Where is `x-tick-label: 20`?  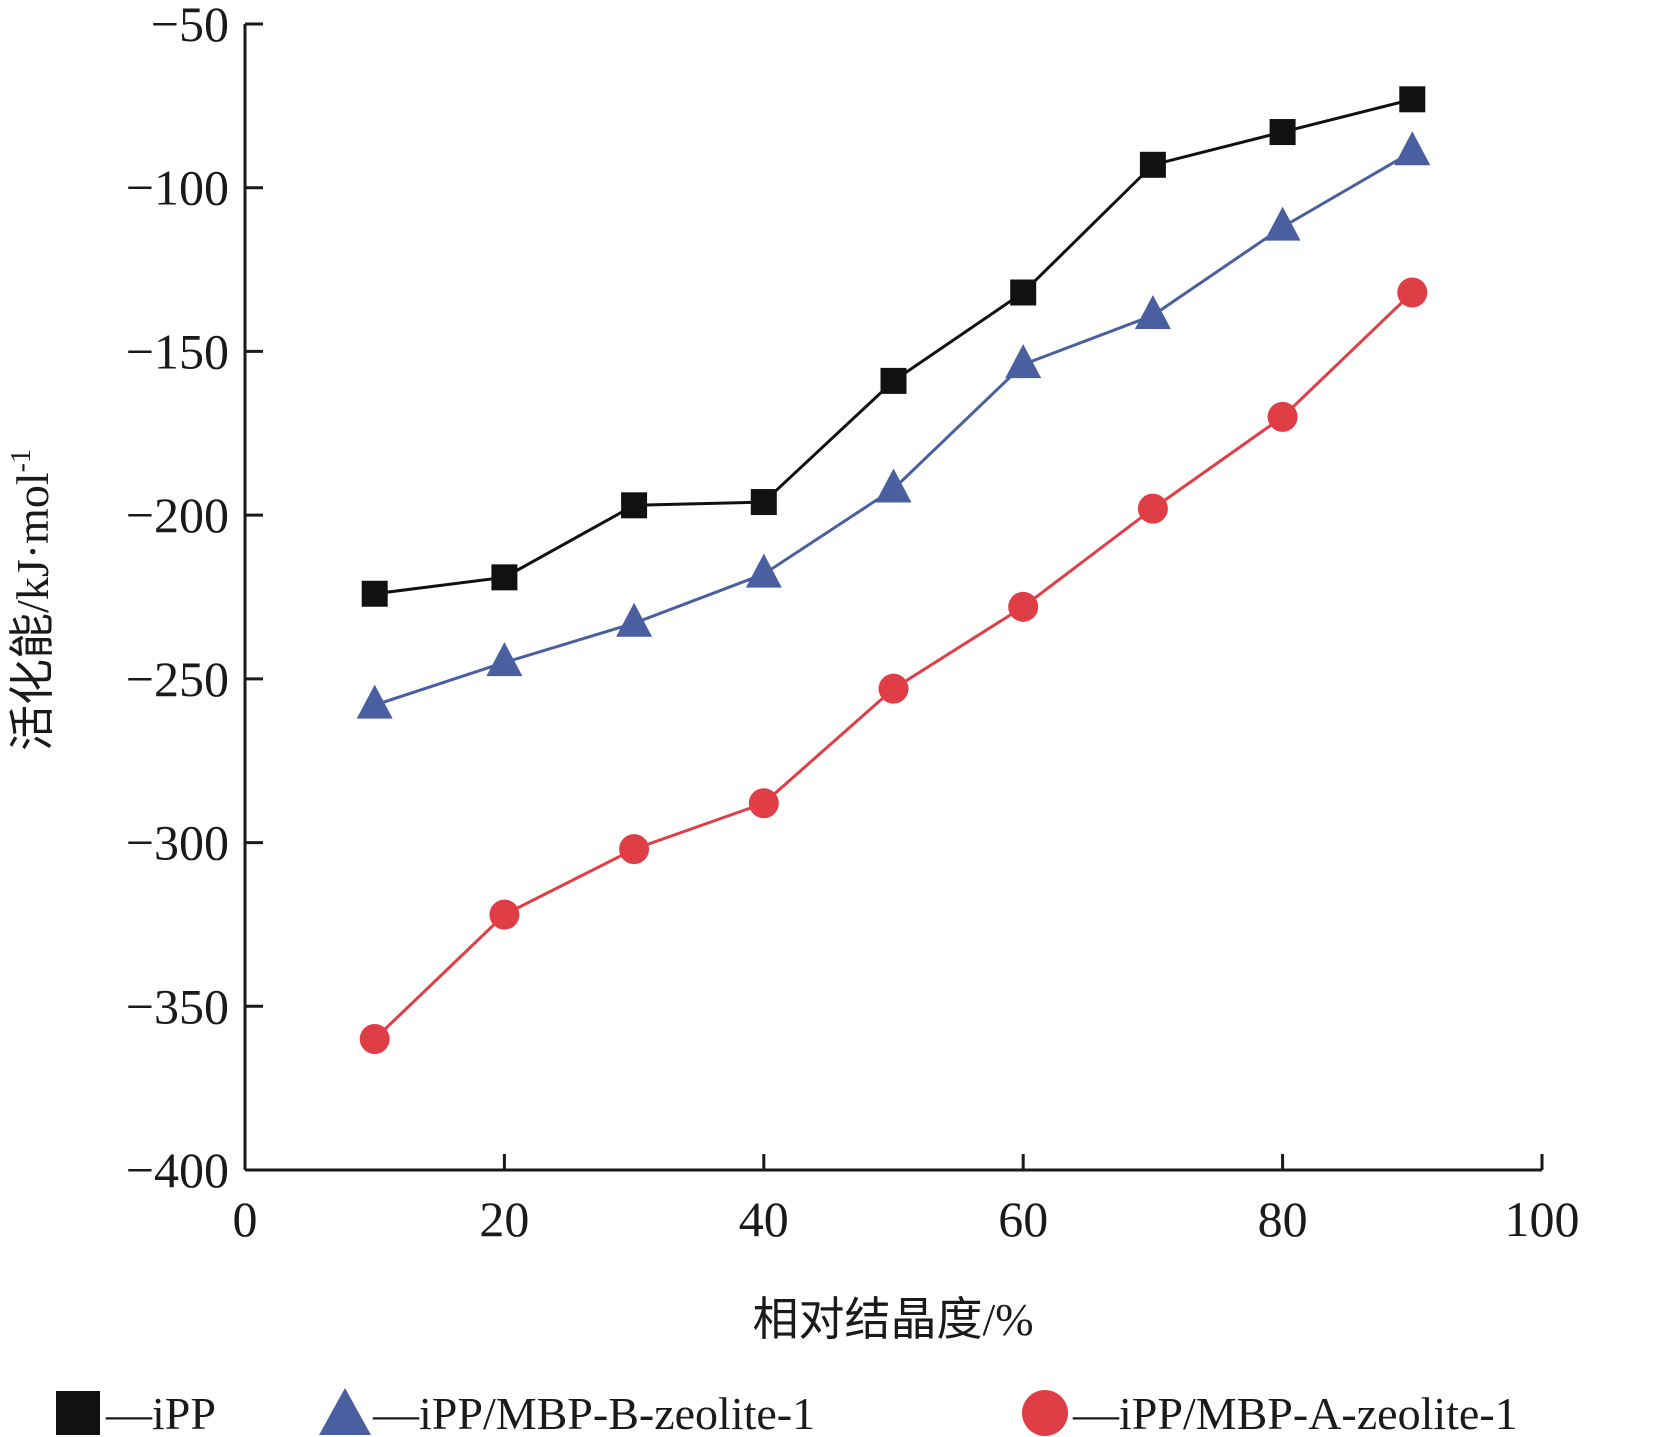 x-tick-label: 20 is located at coordinates (504, 1219).